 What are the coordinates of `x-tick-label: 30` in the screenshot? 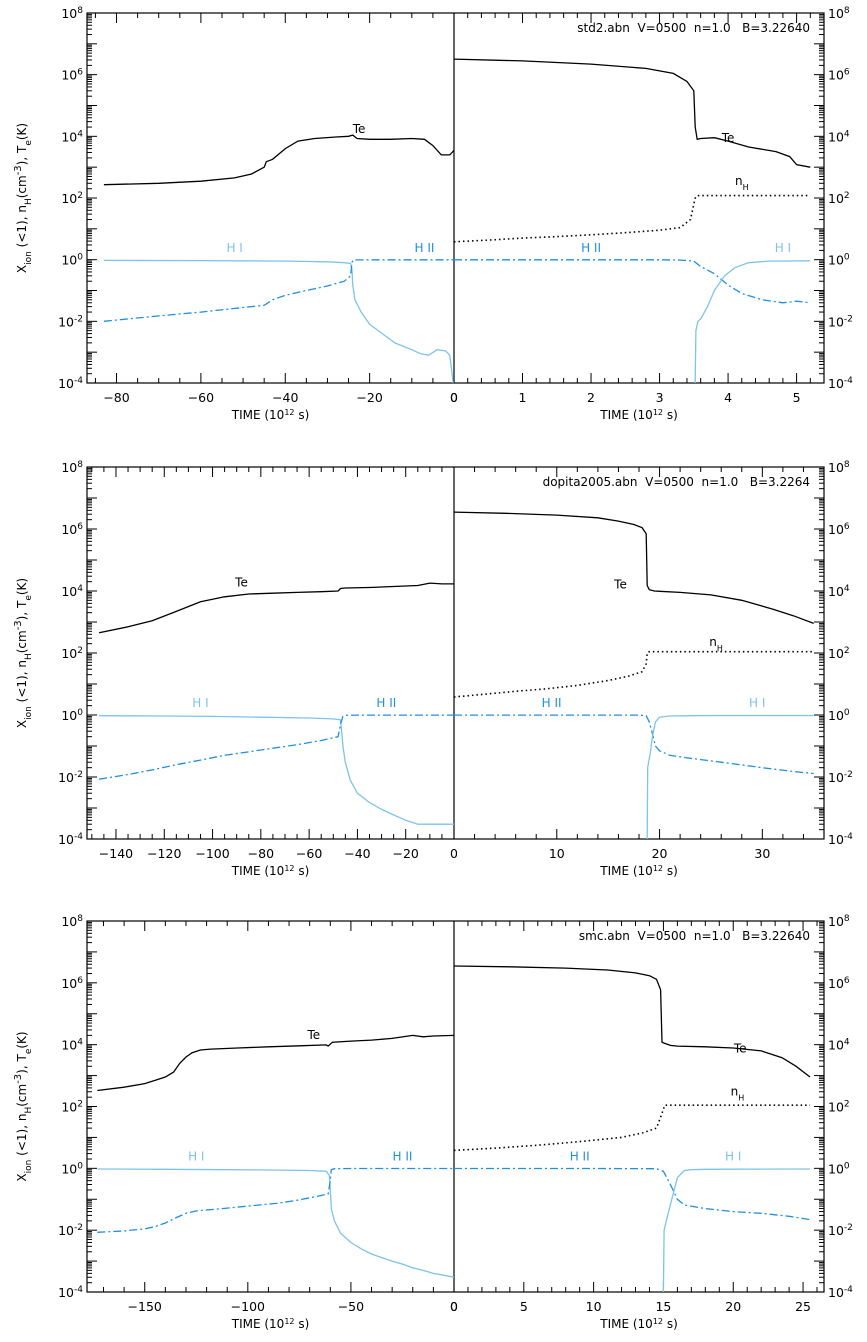 It's located at (762, 853).